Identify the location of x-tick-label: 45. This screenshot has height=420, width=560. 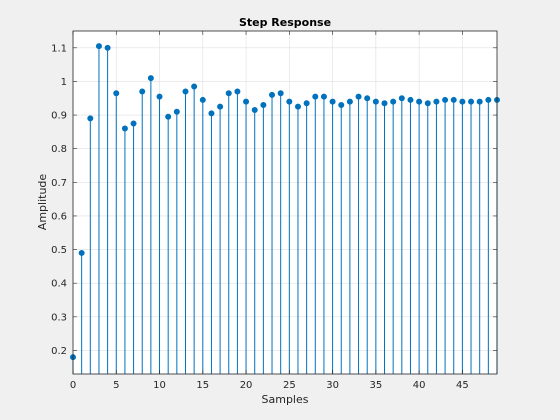
(462, 385).